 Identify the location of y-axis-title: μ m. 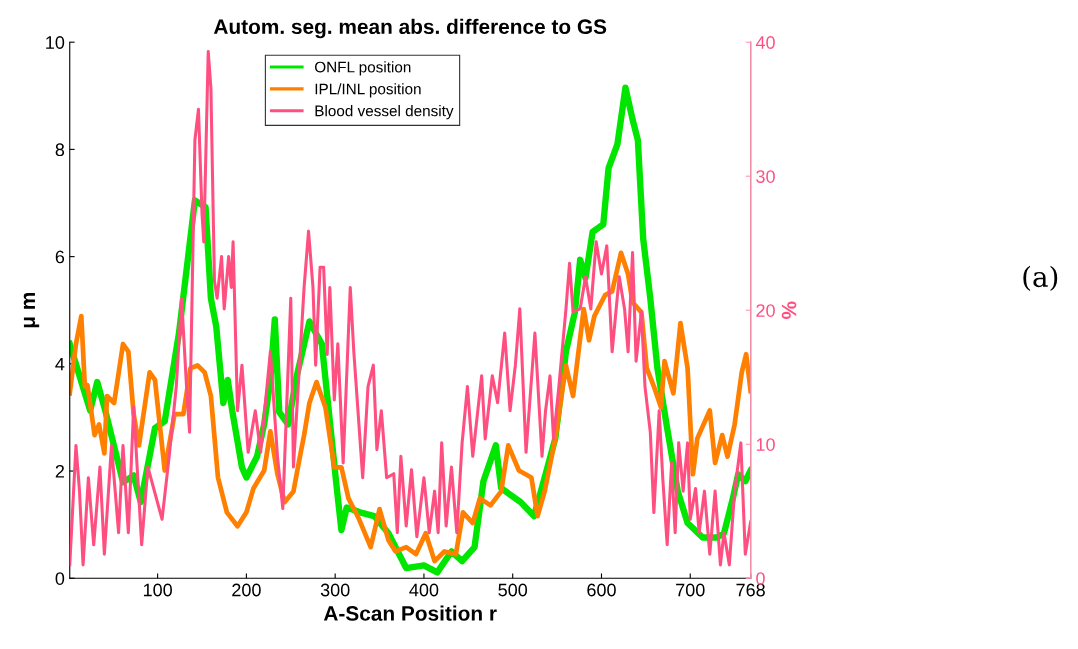
(31, 310).